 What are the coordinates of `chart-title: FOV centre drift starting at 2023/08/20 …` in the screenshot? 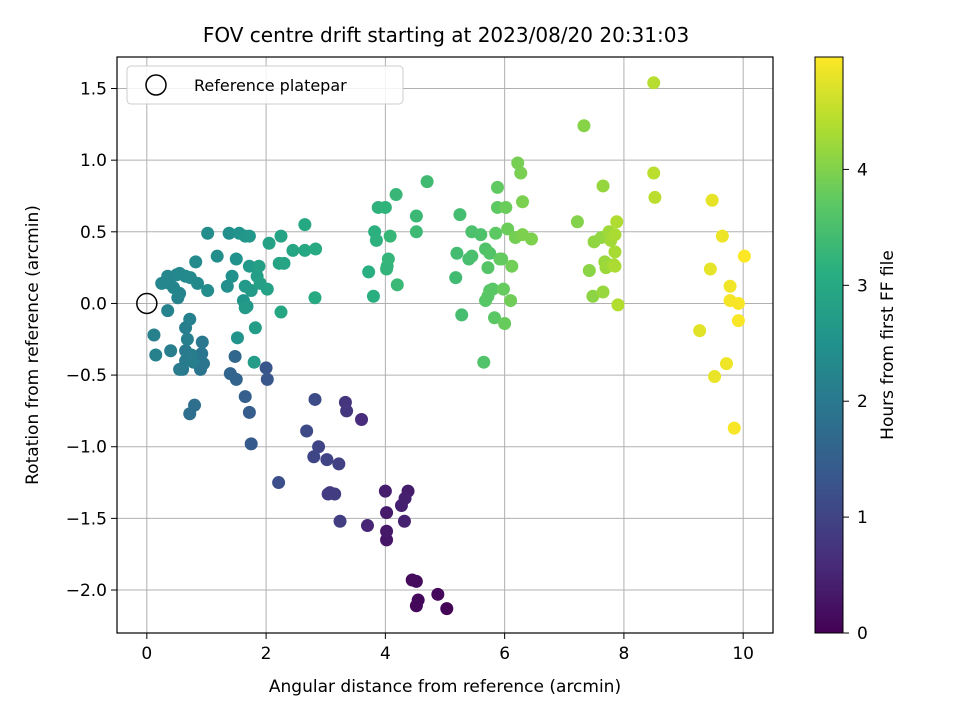 It's located at (446, 35).